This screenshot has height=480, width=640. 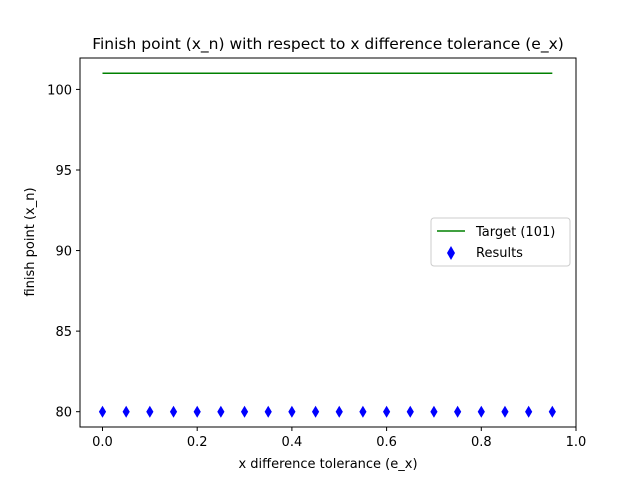 I want to click on legend-box, so click(x=500, y=242).